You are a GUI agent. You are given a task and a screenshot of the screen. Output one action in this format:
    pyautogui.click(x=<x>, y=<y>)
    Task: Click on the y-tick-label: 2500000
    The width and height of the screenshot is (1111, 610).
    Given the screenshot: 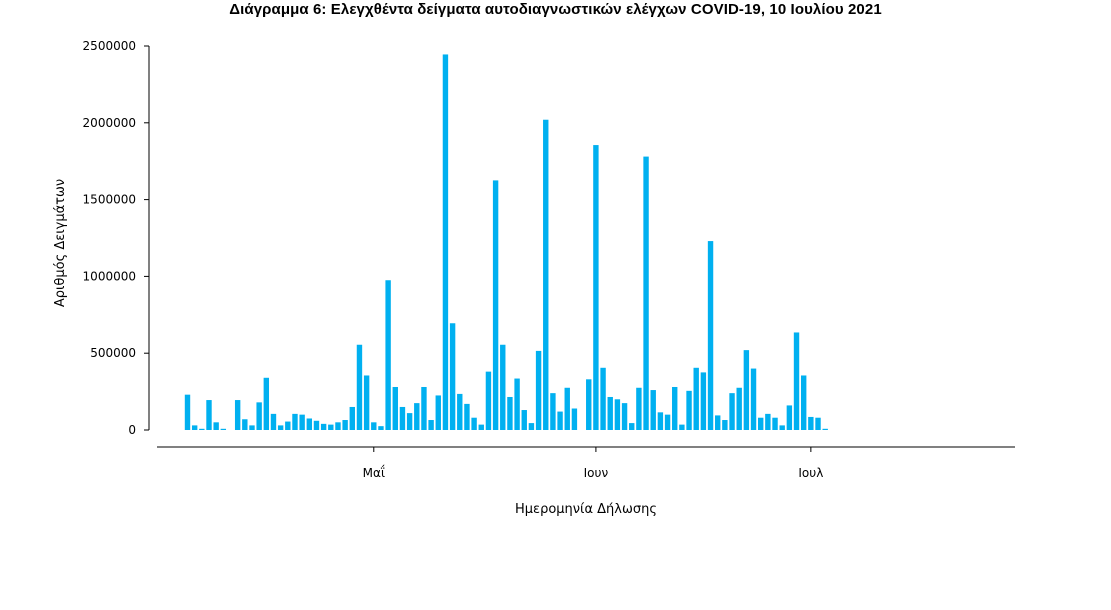 What is the action you would take?
    pyautogui.click(x=109, y=46)
    